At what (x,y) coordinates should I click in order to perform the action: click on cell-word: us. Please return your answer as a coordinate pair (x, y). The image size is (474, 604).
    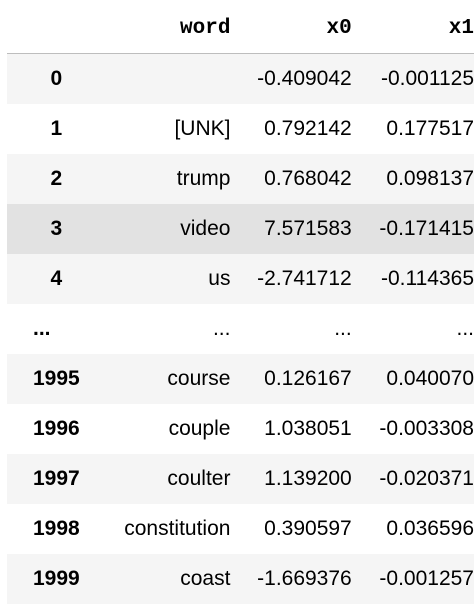
    Looking at the image, I should click on (219, 278).